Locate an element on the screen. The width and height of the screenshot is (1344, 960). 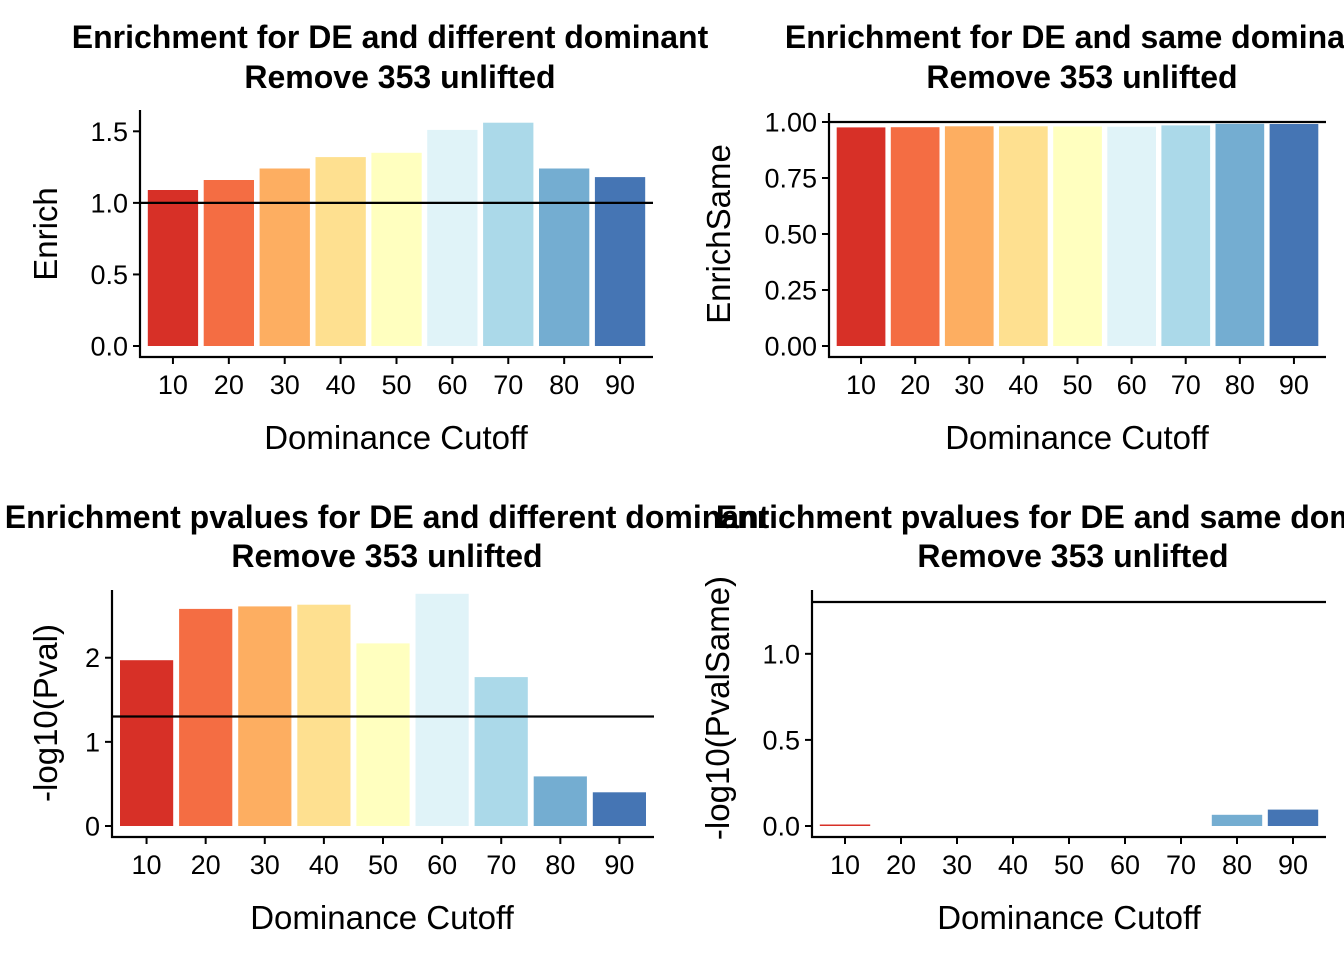
y-axis-title: EnrichSame is located at coordinates (718, 234).